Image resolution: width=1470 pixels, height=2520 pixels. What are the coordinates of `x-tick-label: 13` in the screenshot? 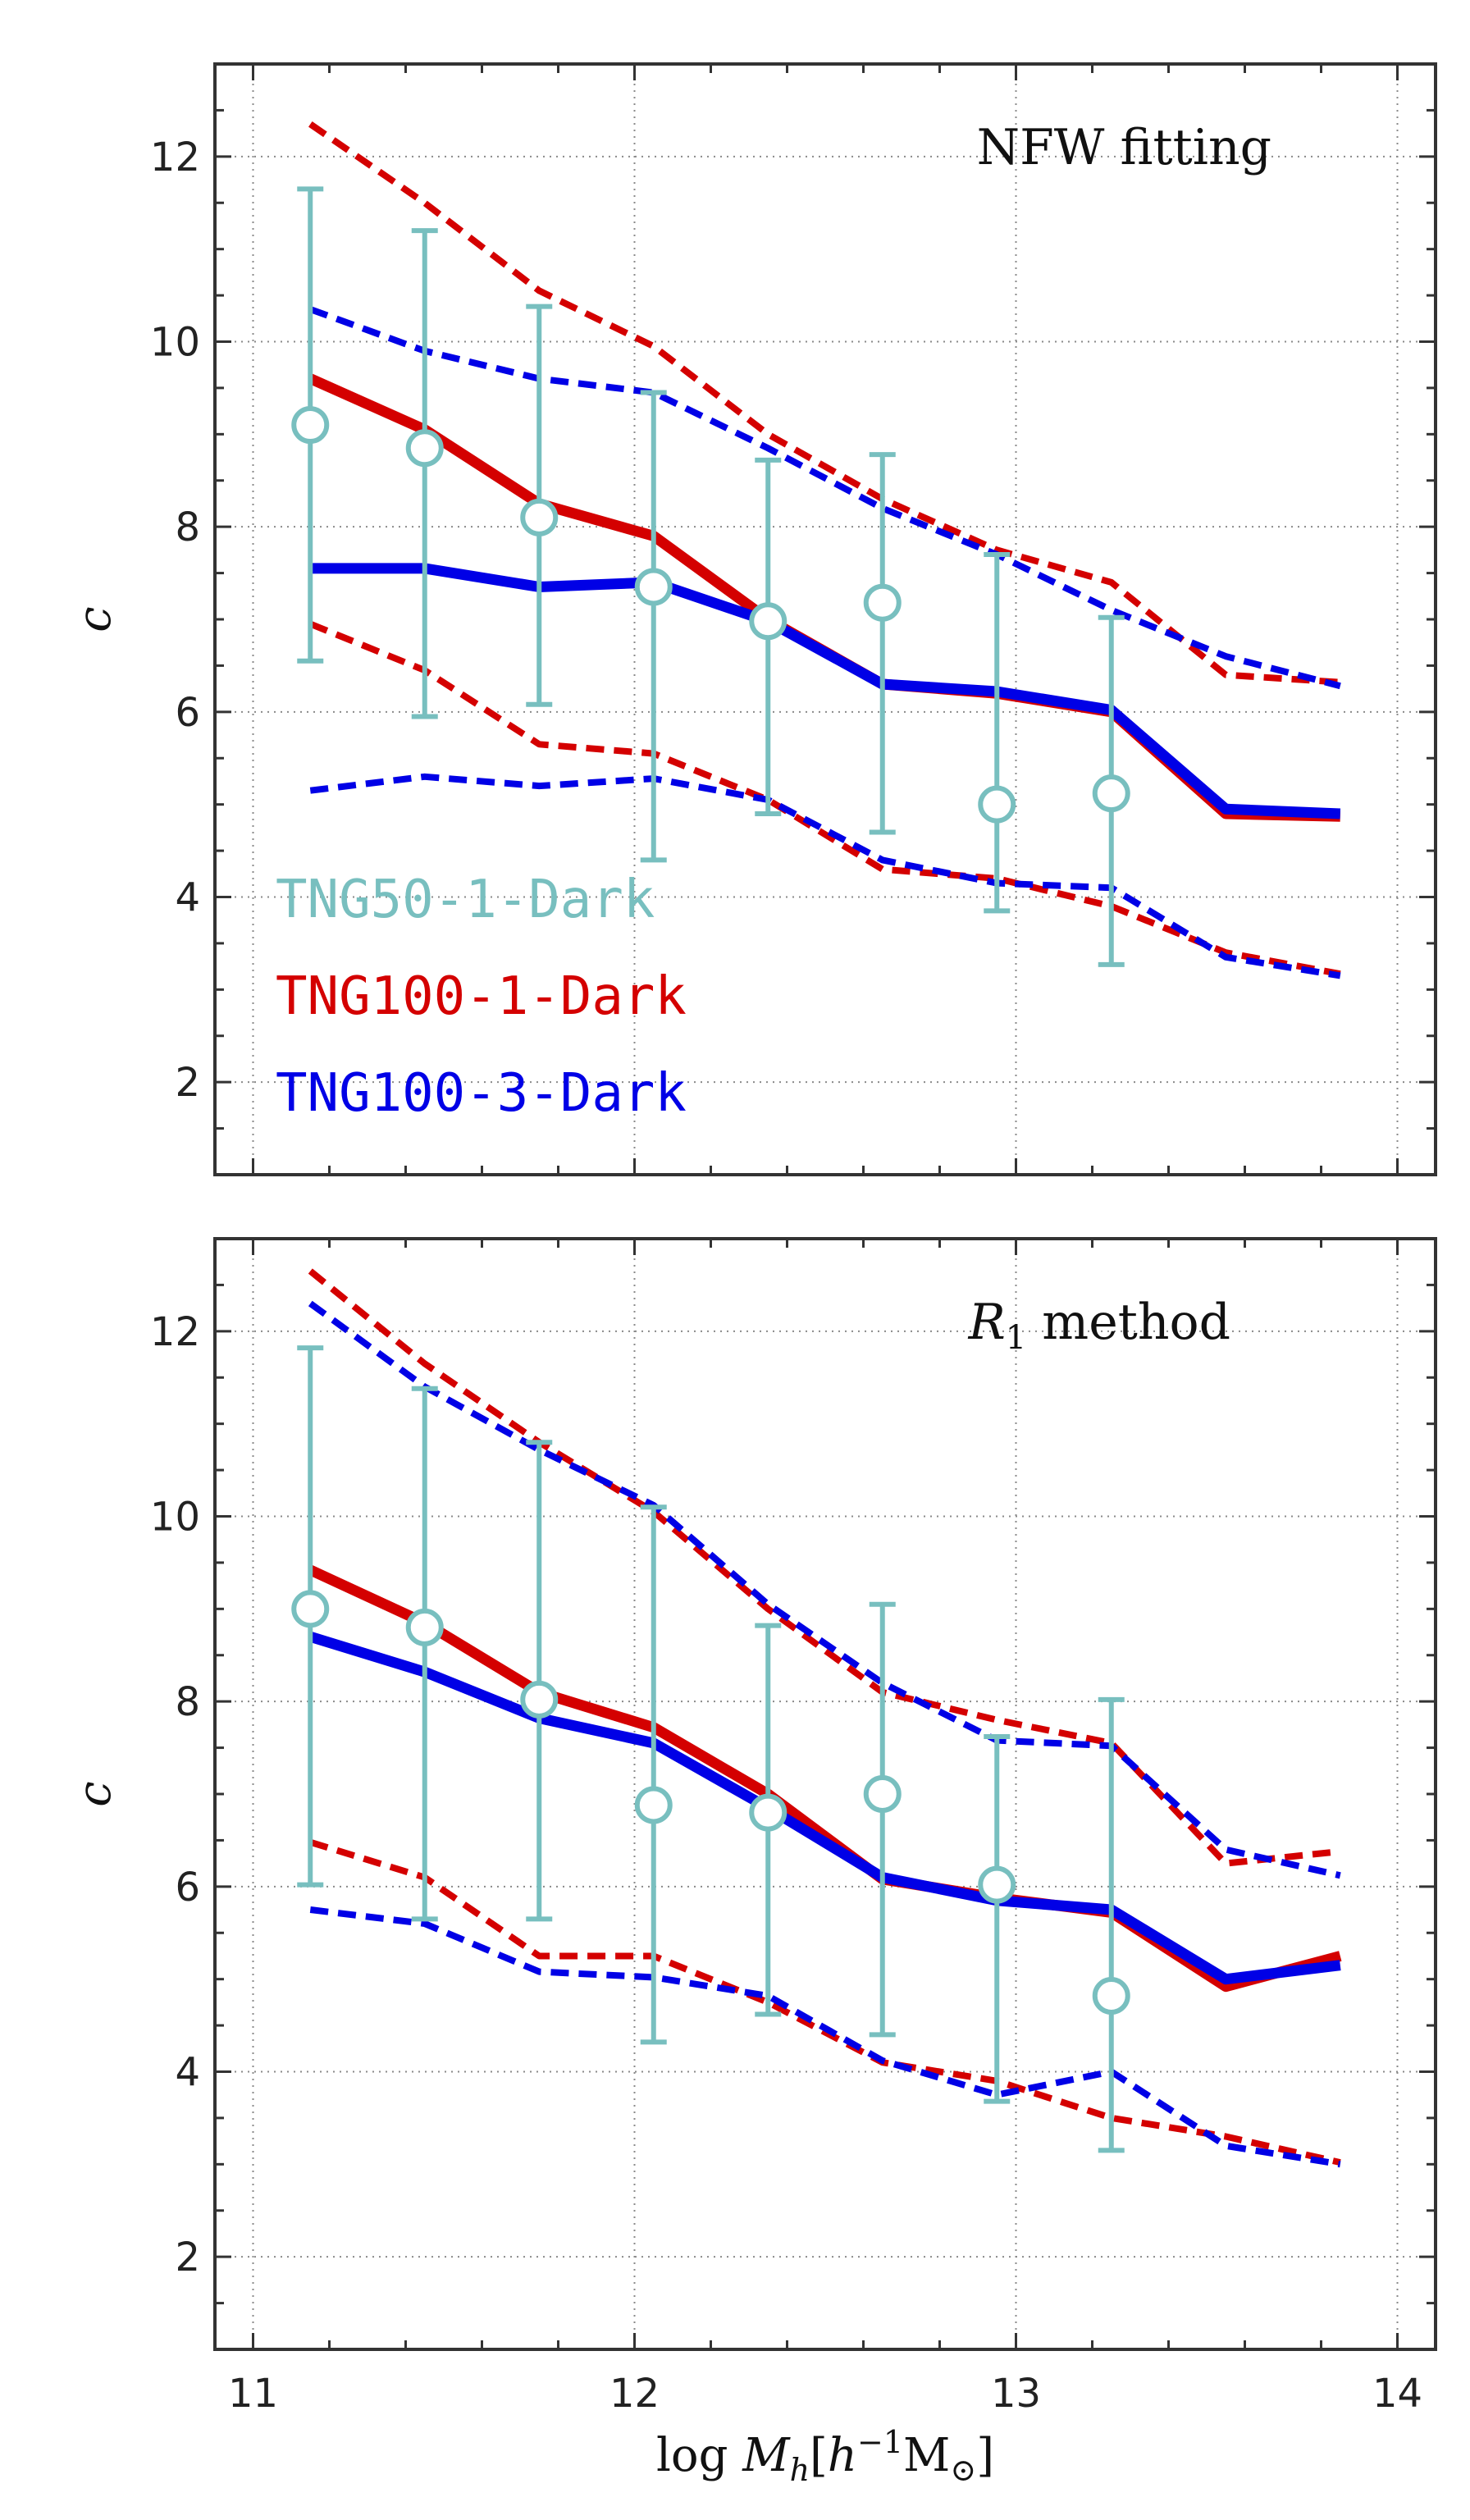 It's located at (1016, 2394).